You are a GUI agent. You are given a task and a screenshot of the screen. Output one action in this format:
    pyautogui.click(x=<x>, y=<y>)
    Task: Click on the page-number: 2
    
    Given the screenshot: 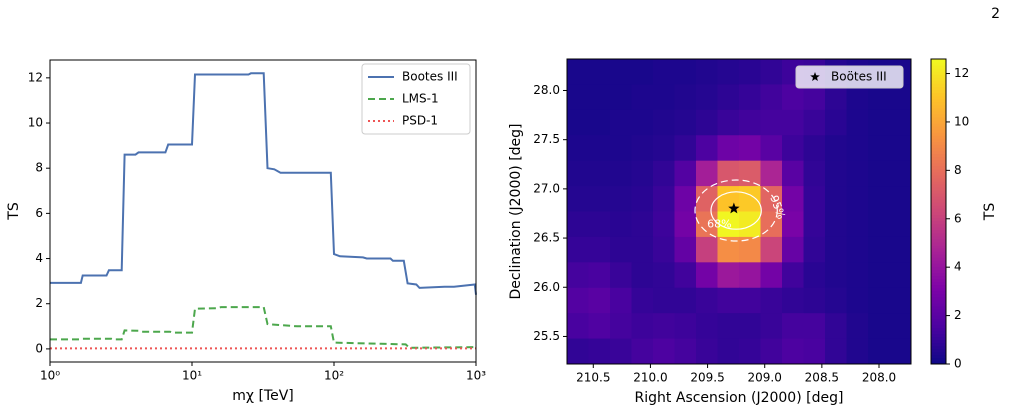 What is the action you would take?
    pyautogui.click(x=995, y=14)
    